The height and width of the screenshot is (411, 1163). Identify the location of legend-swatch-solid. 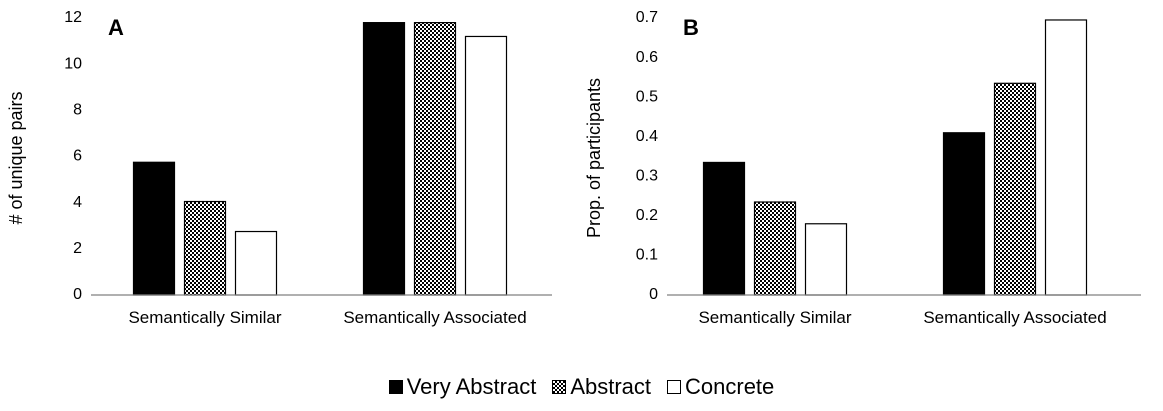
(395, 387).